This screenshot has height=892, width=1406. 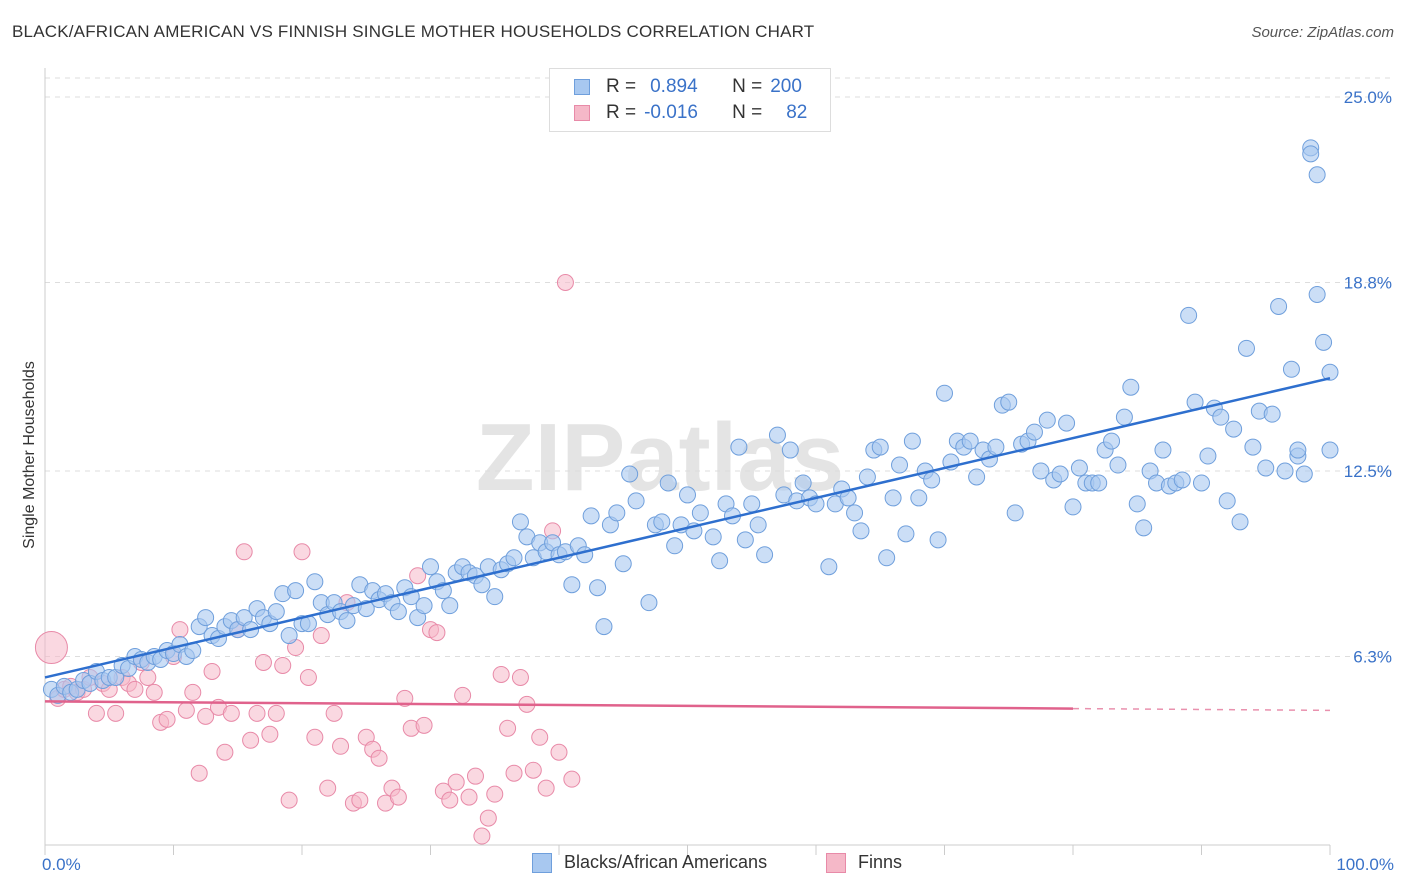 I want to click on legend-row-finns: R = -0.016 N = 82, so click(x=690, y=113).